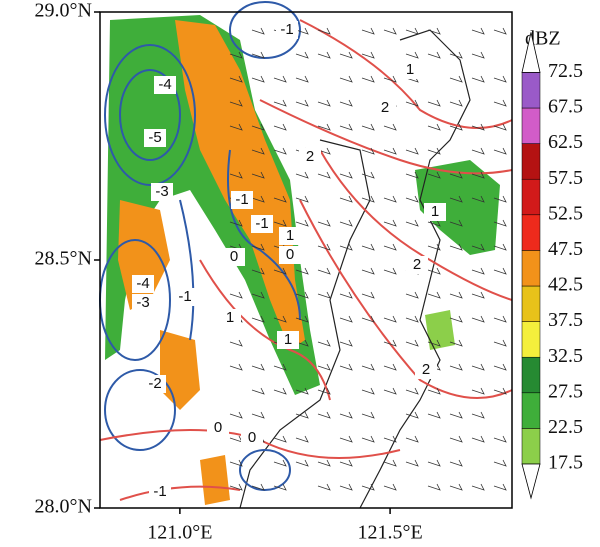  Describe the element at coordinates (288, 340) in the screenshot. I see `contour-label: 1` at that location.